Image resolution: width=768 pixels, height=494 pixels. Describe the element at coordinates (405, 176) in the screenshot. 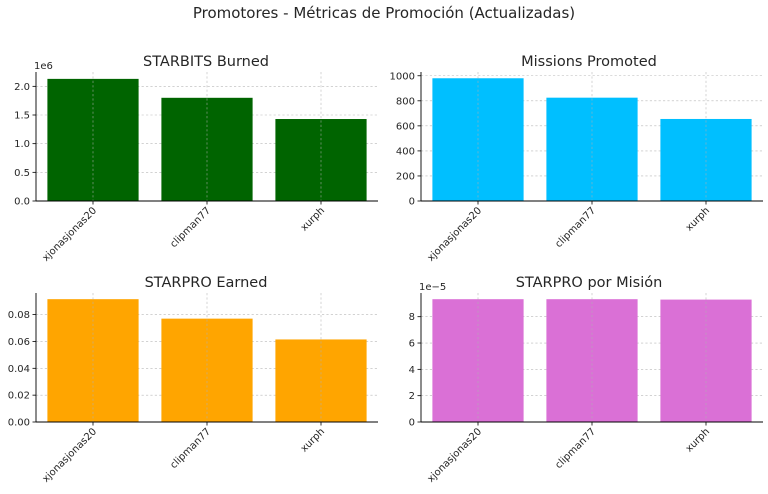

I see `y-tick-label: 200` at that location.